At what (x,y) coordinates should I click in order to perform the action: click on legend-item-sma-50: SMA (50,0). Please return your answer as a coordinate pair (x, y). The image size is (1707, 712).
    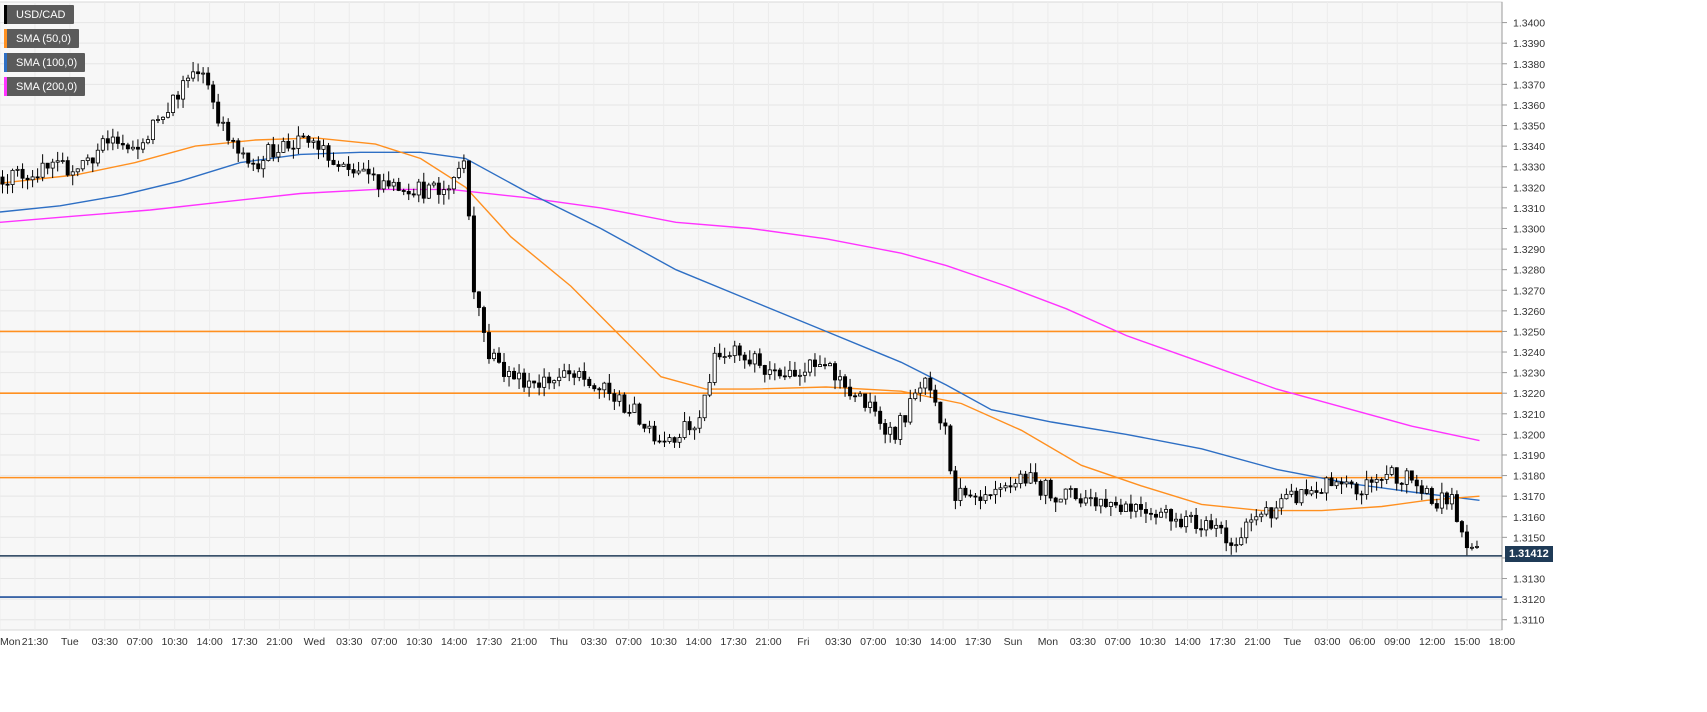
    Looking at the image, I should click on (42, 38).